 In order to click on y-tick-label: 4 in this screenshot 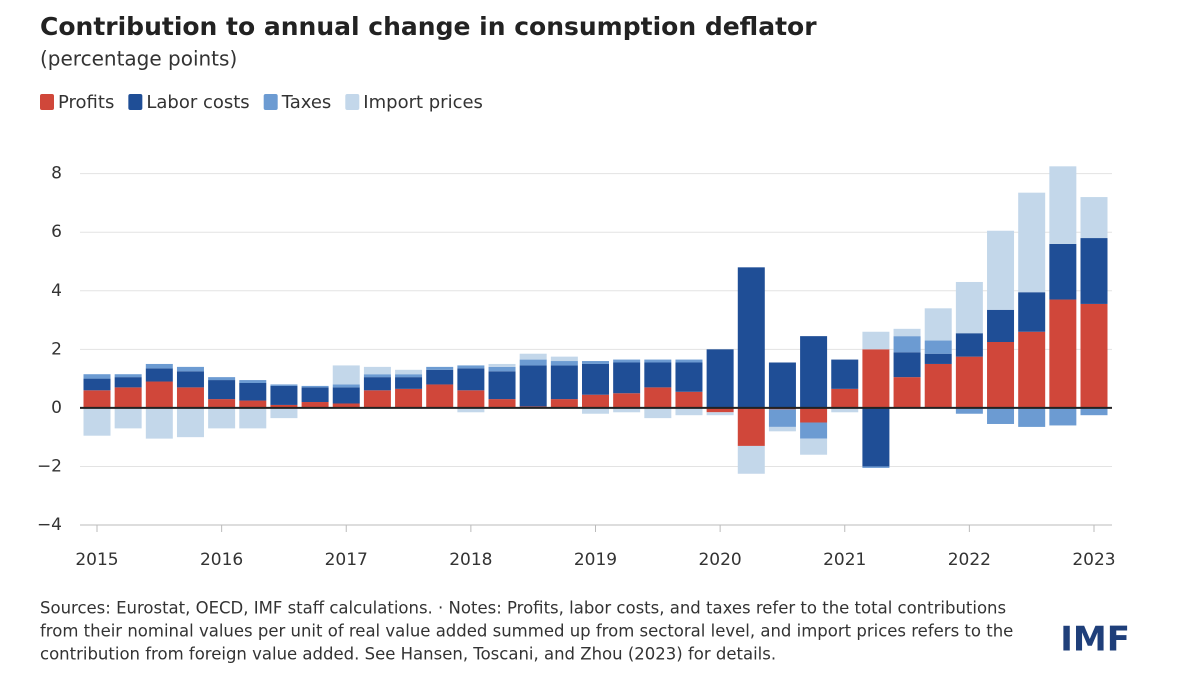, I will do `click(56, 291)`.